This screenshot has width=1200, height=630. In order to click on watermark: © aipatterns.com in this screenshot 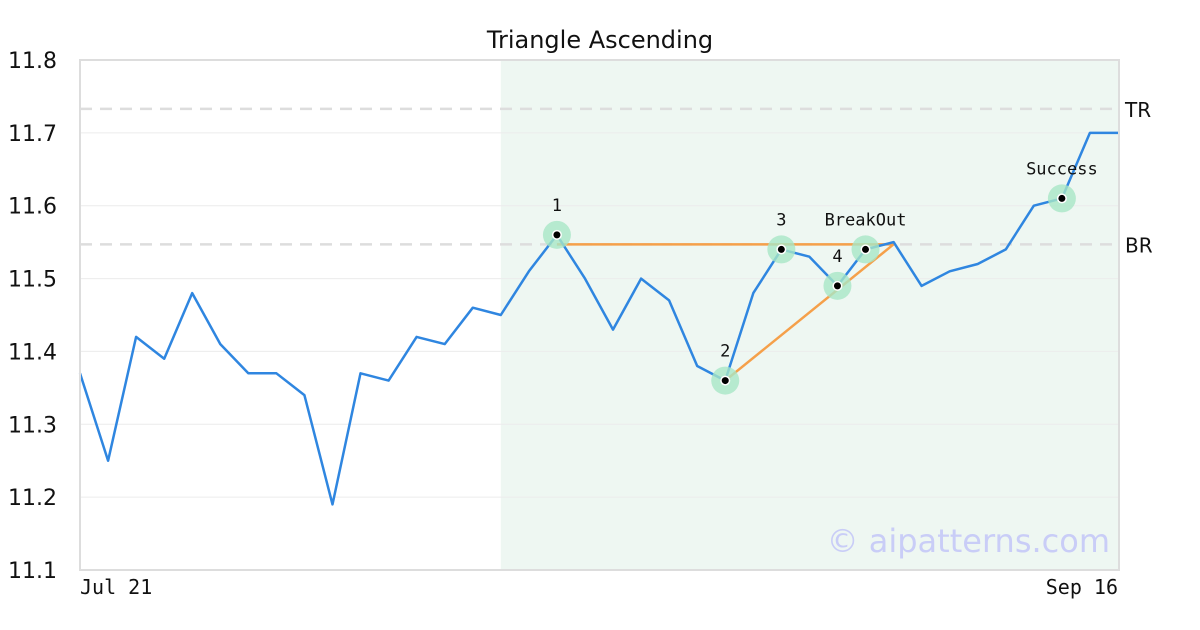, I will do `click(968, 541)`.